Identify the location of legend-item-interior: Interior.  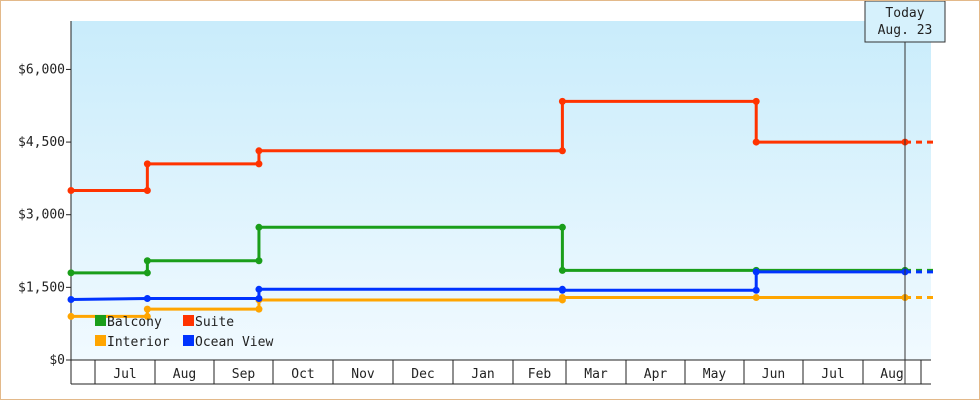
(132, 342).